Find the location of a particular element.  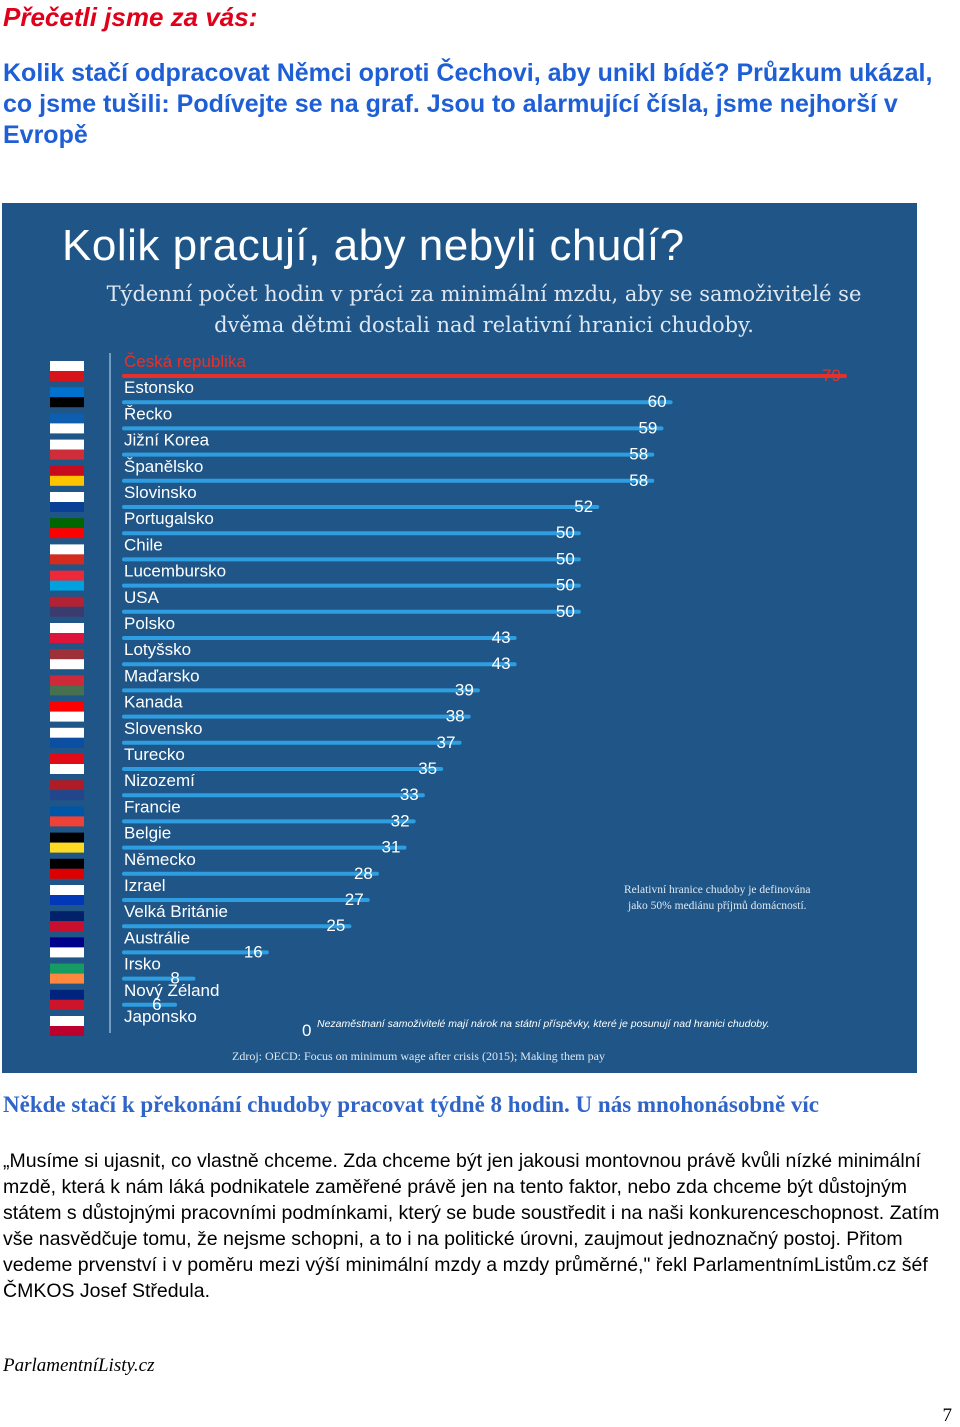

value-label: 39 is located at coordinates (464, 689).